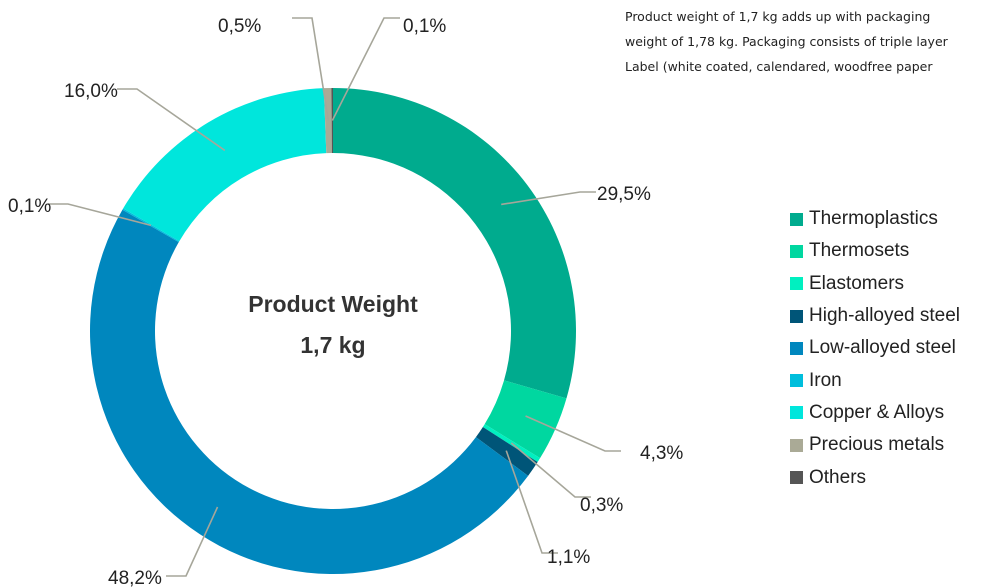 The image size is (997, 587). I want to click on data-label-elastomers: 0,3%, so click(601, 505).